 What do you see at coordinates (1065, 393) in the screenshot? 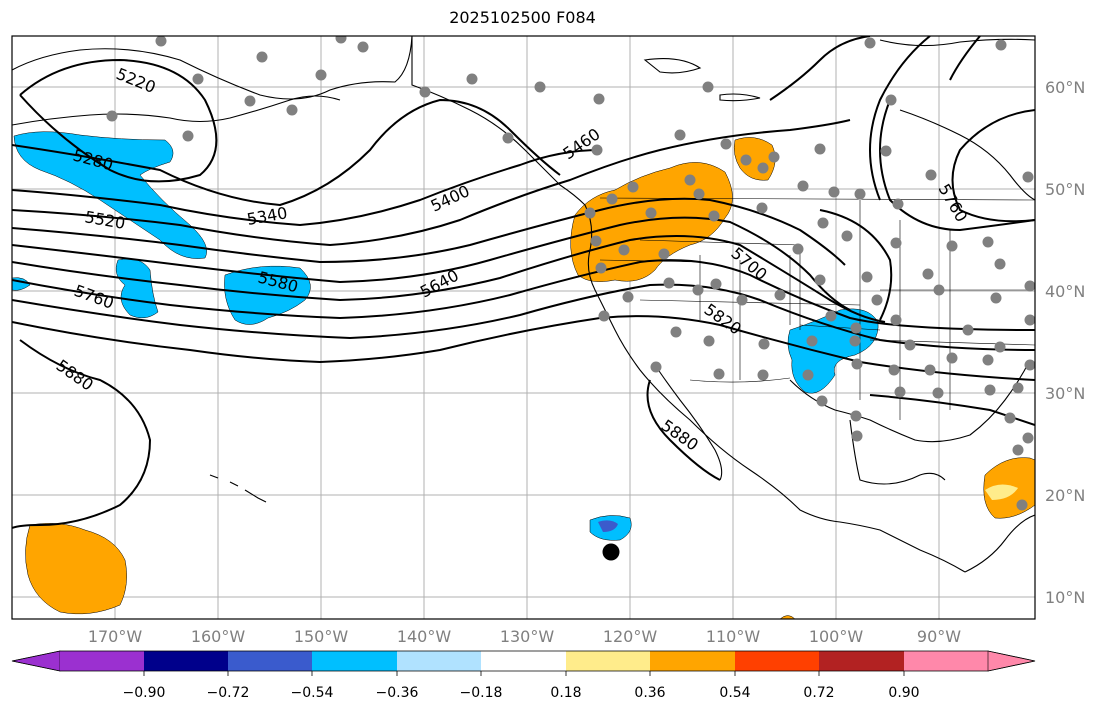
I see `lat-label-30n: 30°N` at bounding box center [1065, 393].